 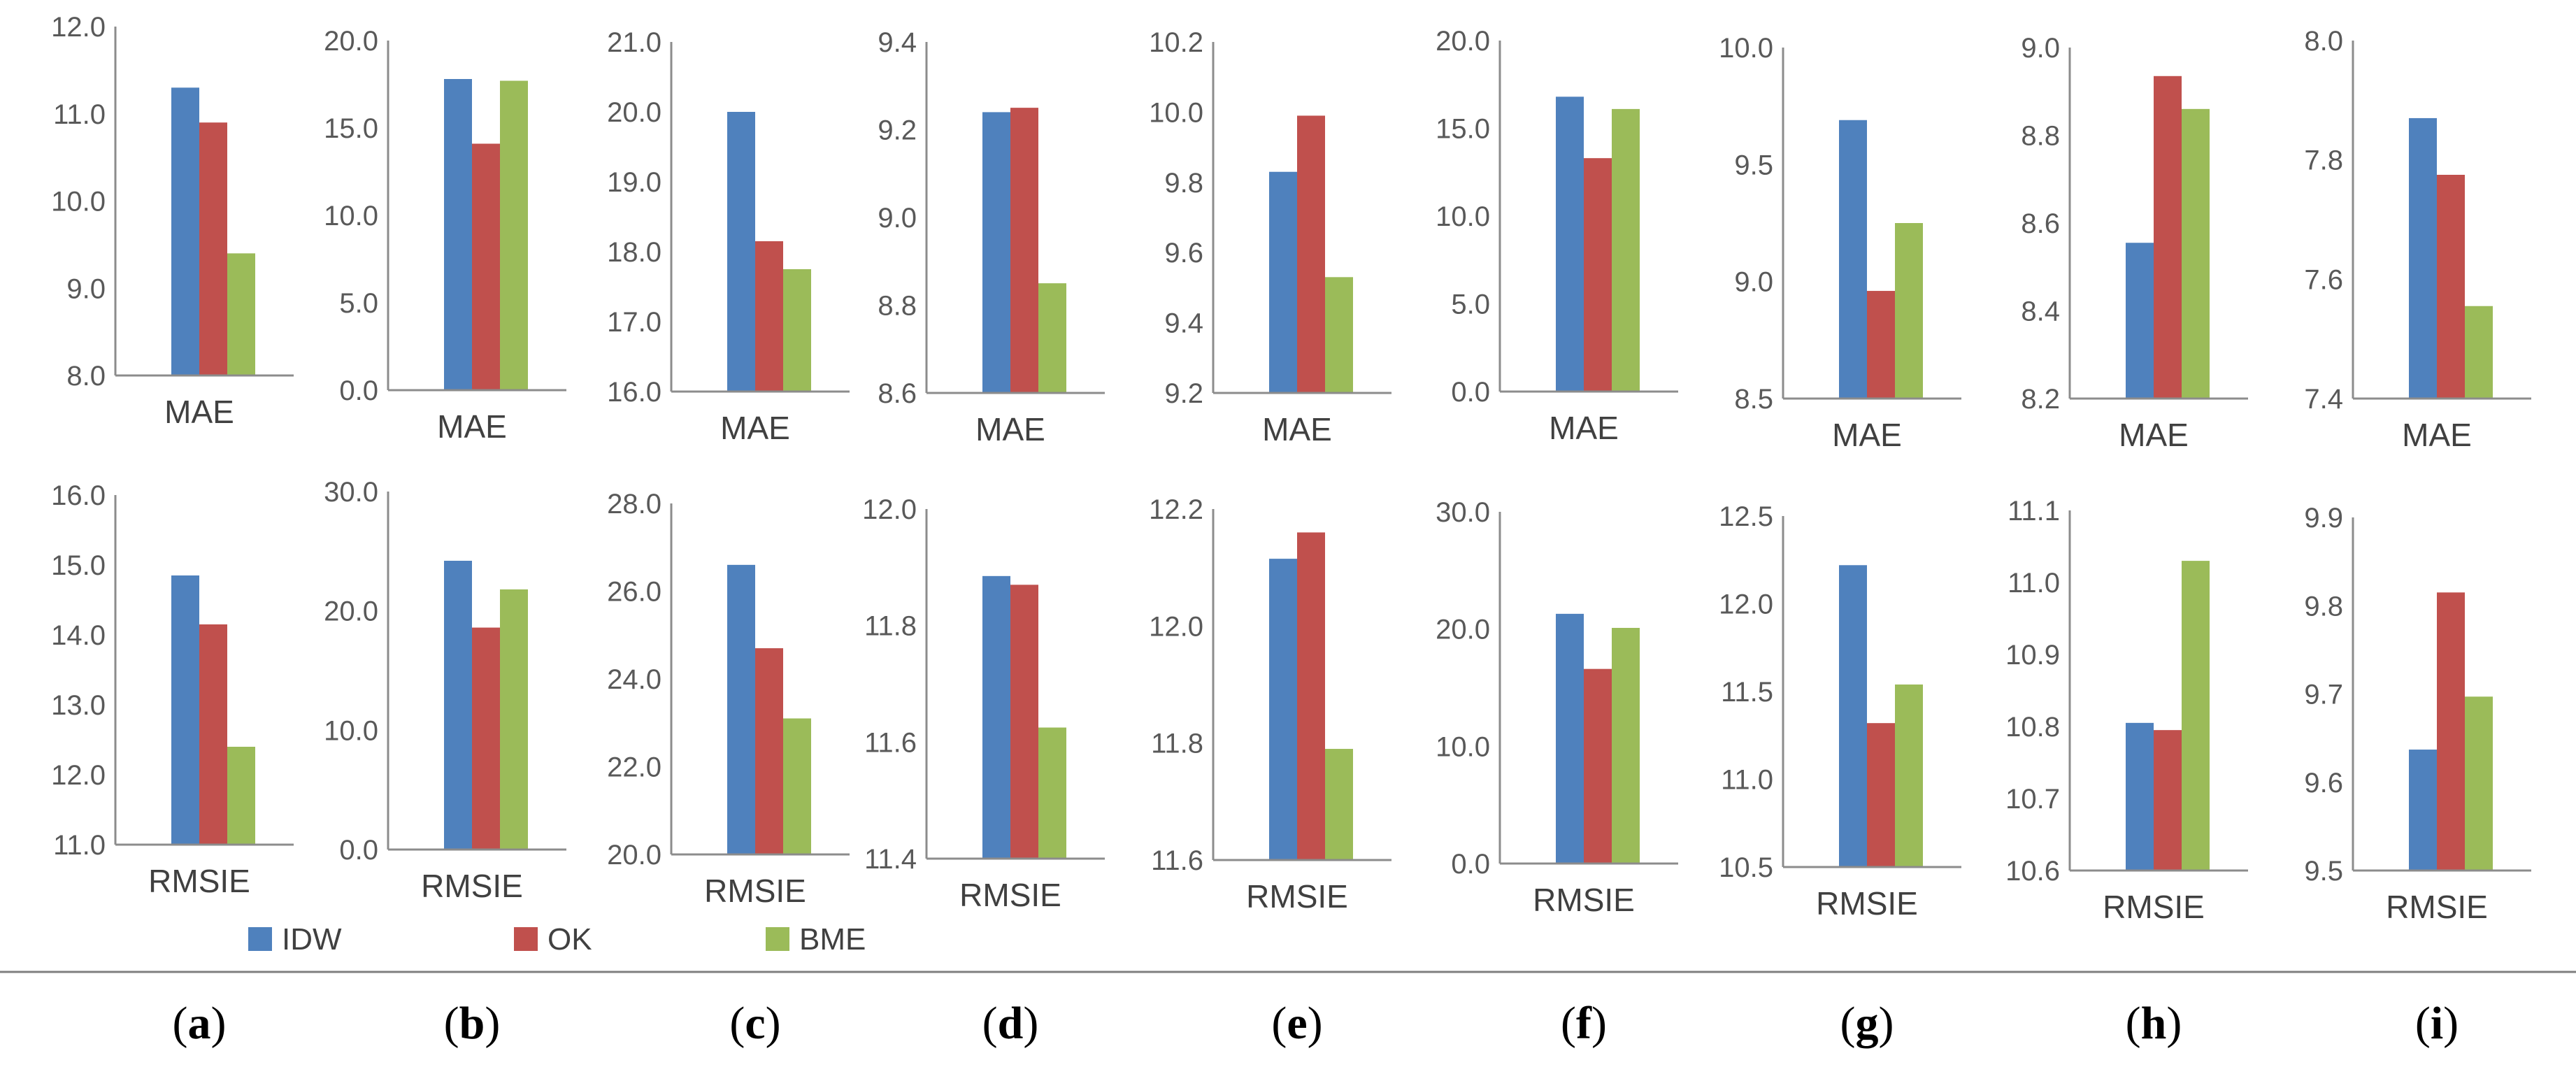 I want to click on y-tick-label: 9.9, so click(x=2323, y=518).